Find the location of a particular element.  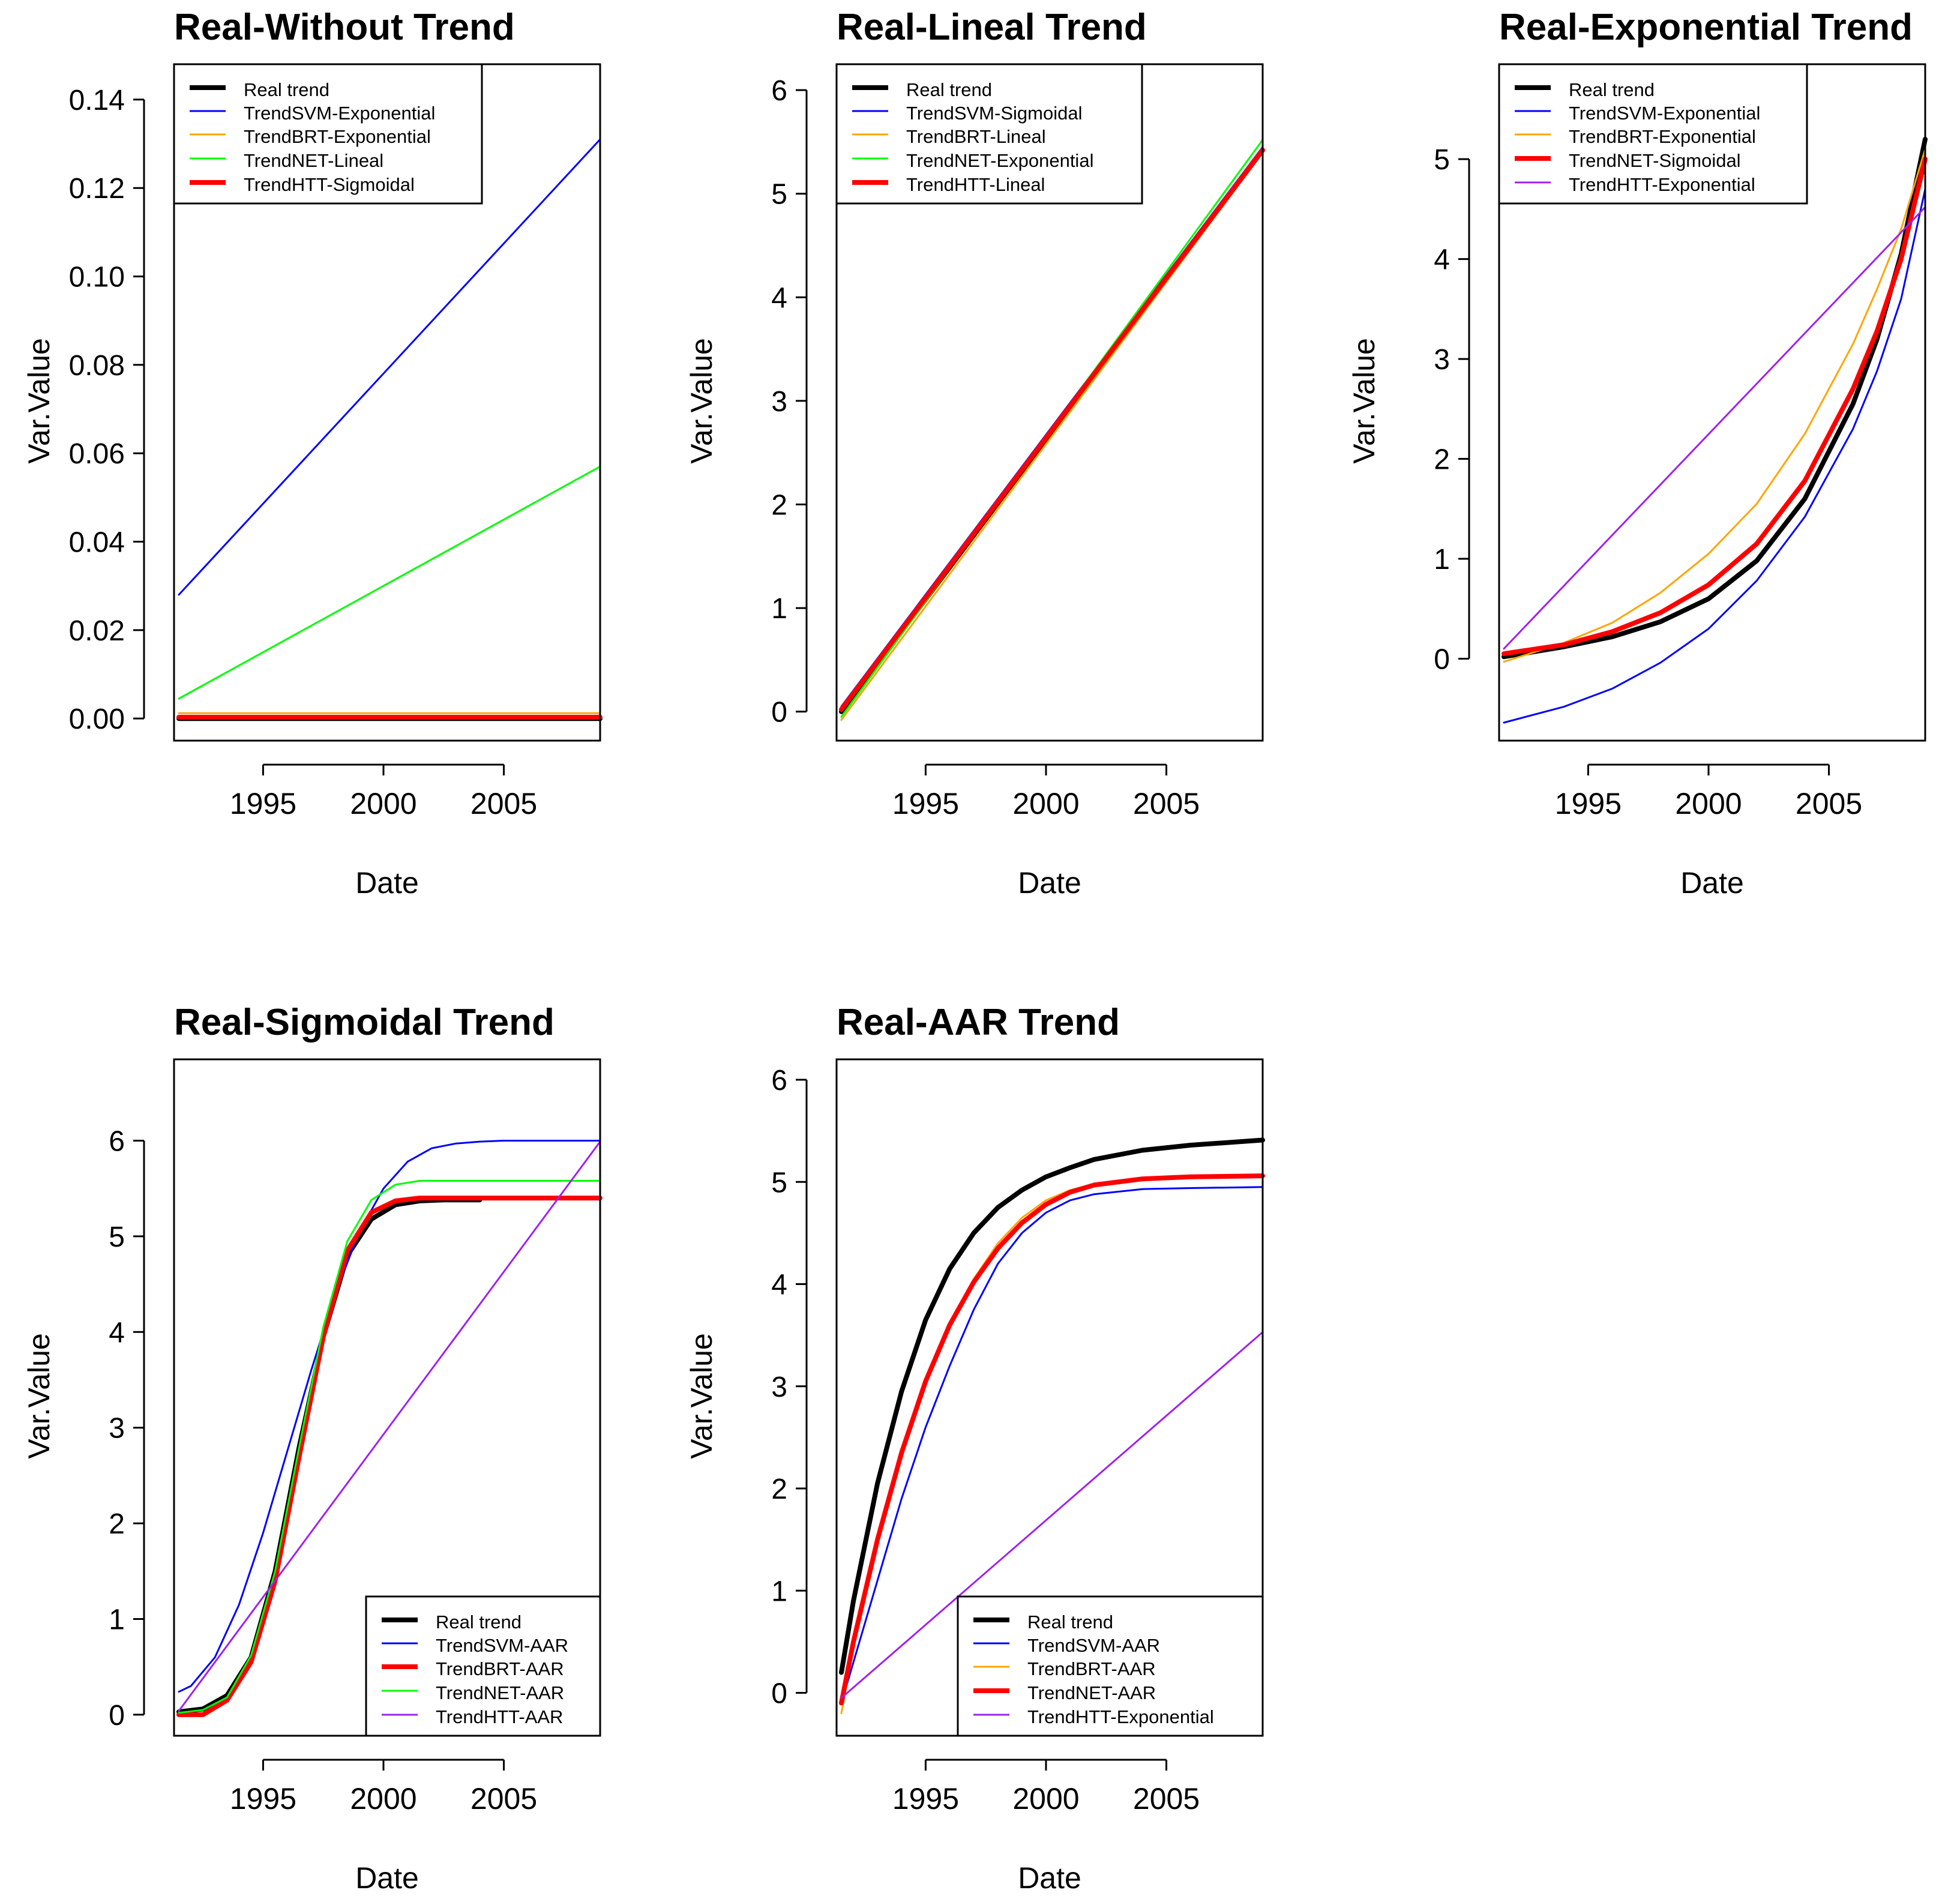

legend-label: TrendHTT-AAR is located at coordinates (499, 1716).